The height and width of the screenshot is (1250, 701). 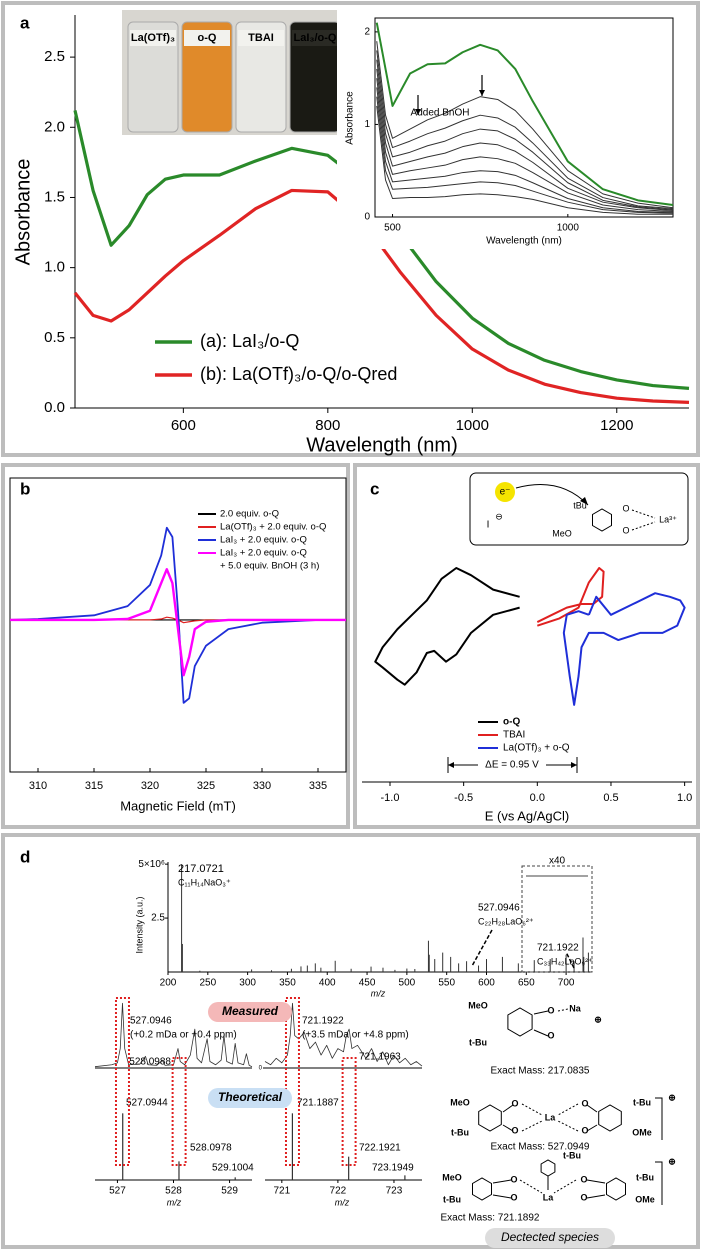 What do you see at coordinates (355, 1035) in the screenshot?
I see `annotation: (+3.5 mDa or +4.8 ppm)` at bounding box center [355, 1035].